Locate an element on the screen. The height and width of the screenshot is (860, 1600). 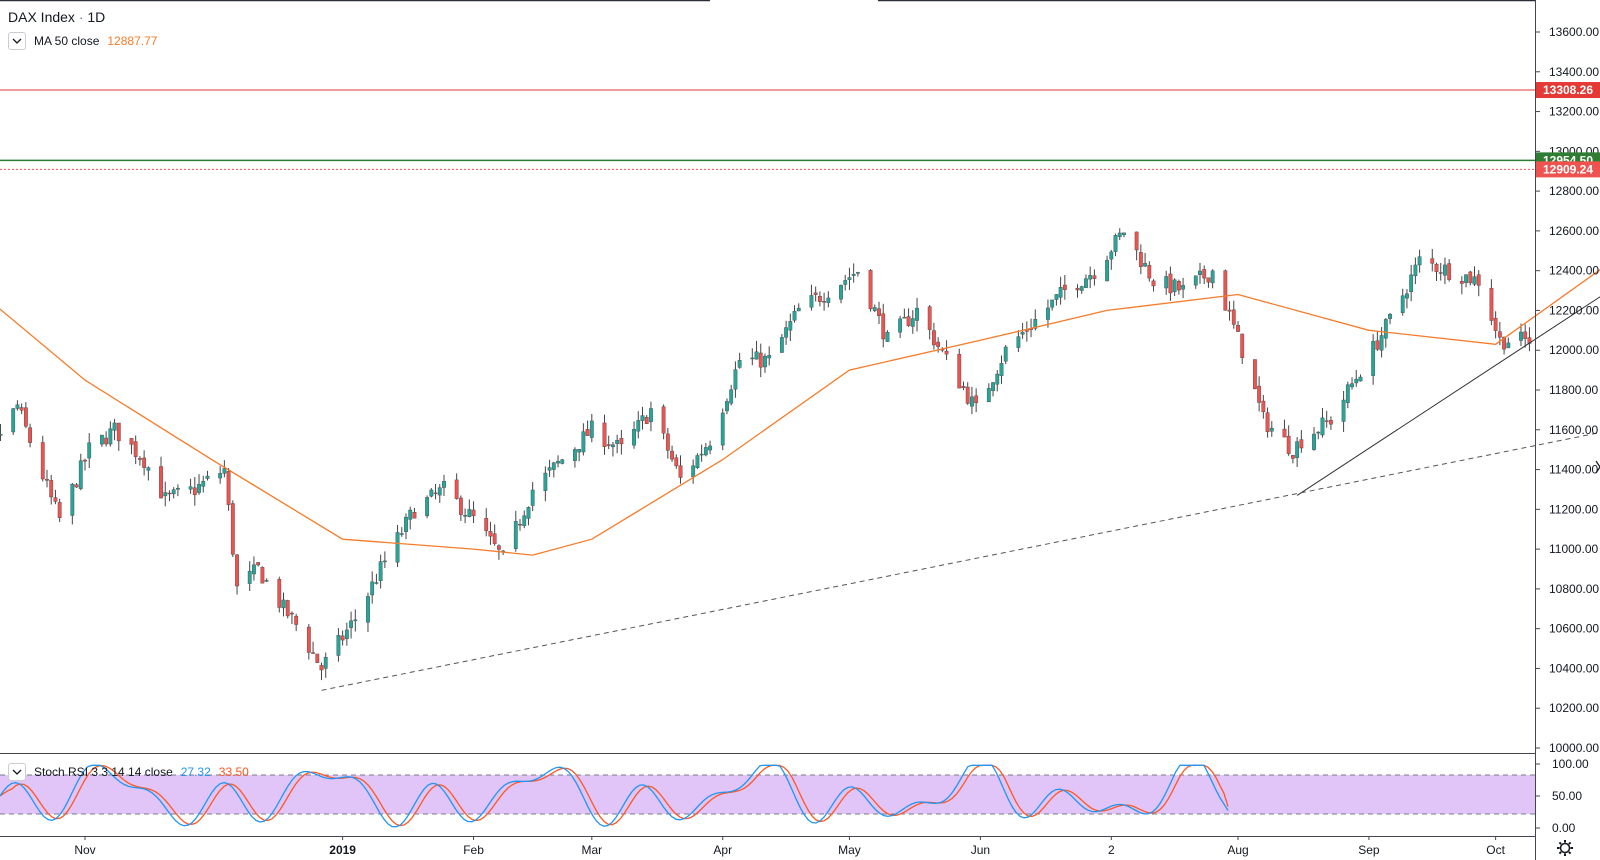
trendline is located at coordinates (1448, 315).